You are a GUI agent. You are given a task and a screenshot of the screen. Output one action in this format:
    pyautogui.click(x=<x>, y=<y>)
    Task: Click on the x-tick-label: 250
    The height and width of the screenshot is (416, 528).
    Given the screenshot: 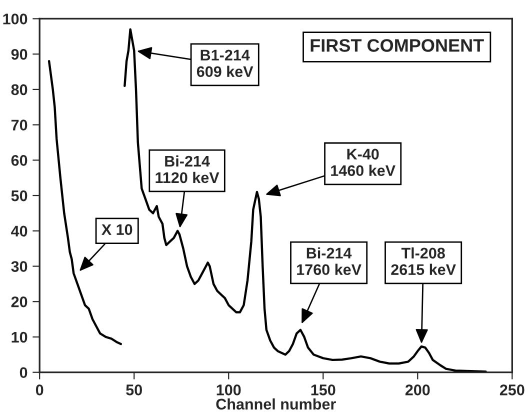 What is the action you would take?
    pyautogui.click(x=512, y=390)
    